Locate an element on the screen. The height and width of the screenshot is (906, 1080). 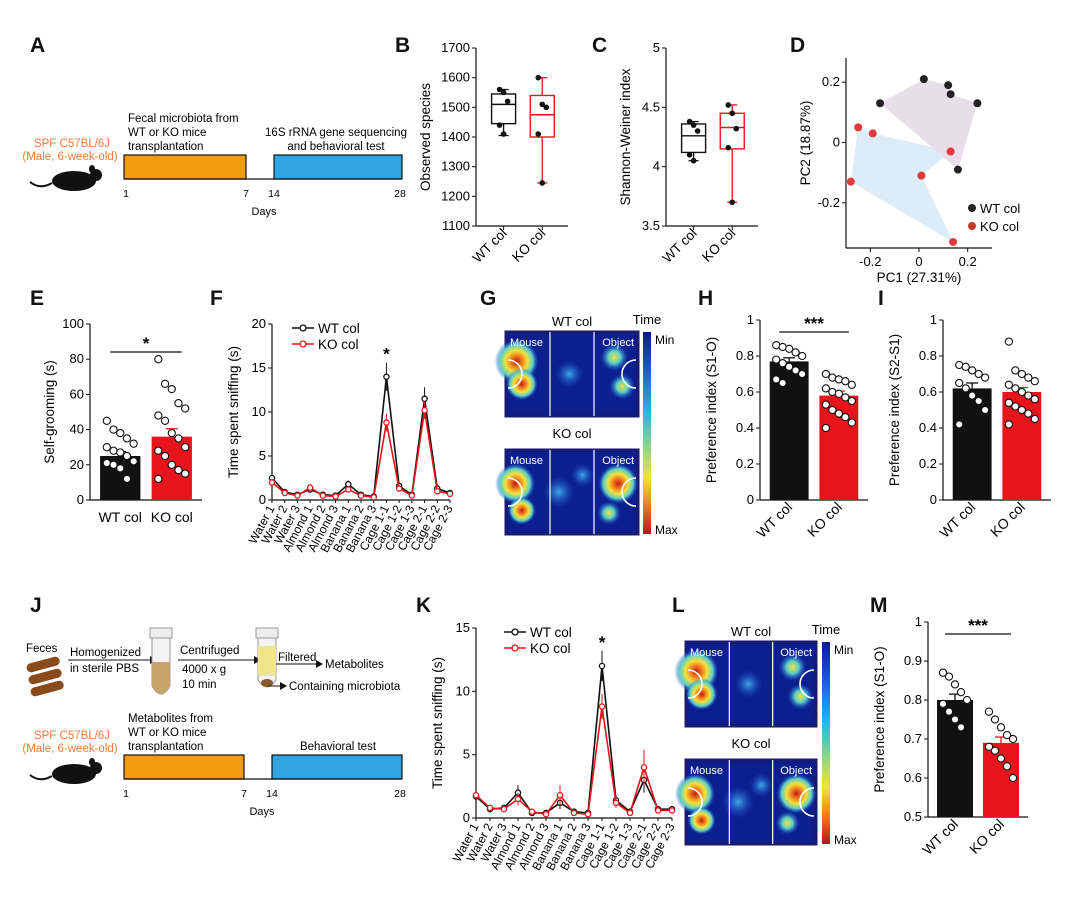
panel-label-g: G is located at coordinates (488, 298).